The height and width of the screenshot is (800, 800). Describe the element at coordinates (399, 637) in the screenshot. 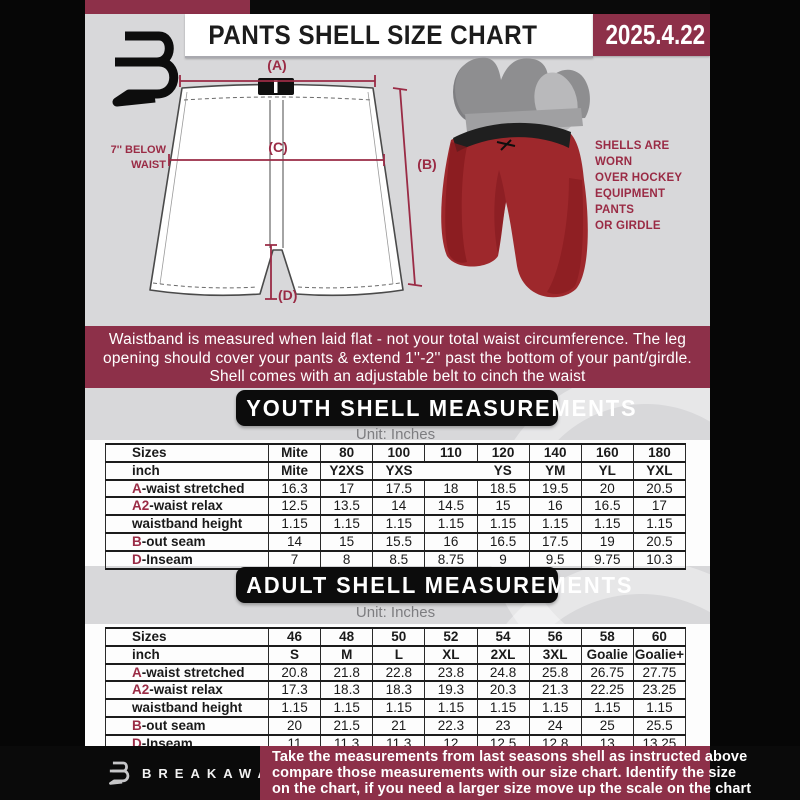

I see `table-cell: 50` at that location.